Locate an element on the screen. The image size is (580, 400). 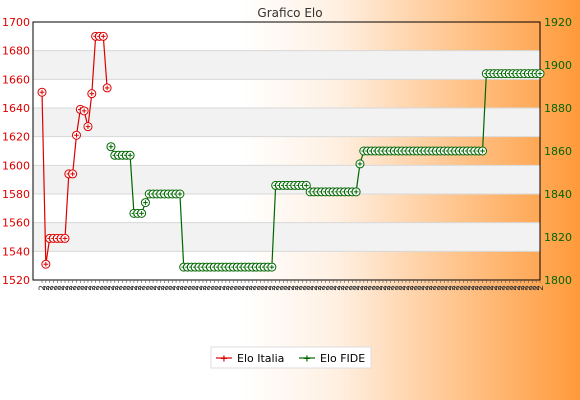
right-tick-label: 1900 is located at coordinates (558, 65).